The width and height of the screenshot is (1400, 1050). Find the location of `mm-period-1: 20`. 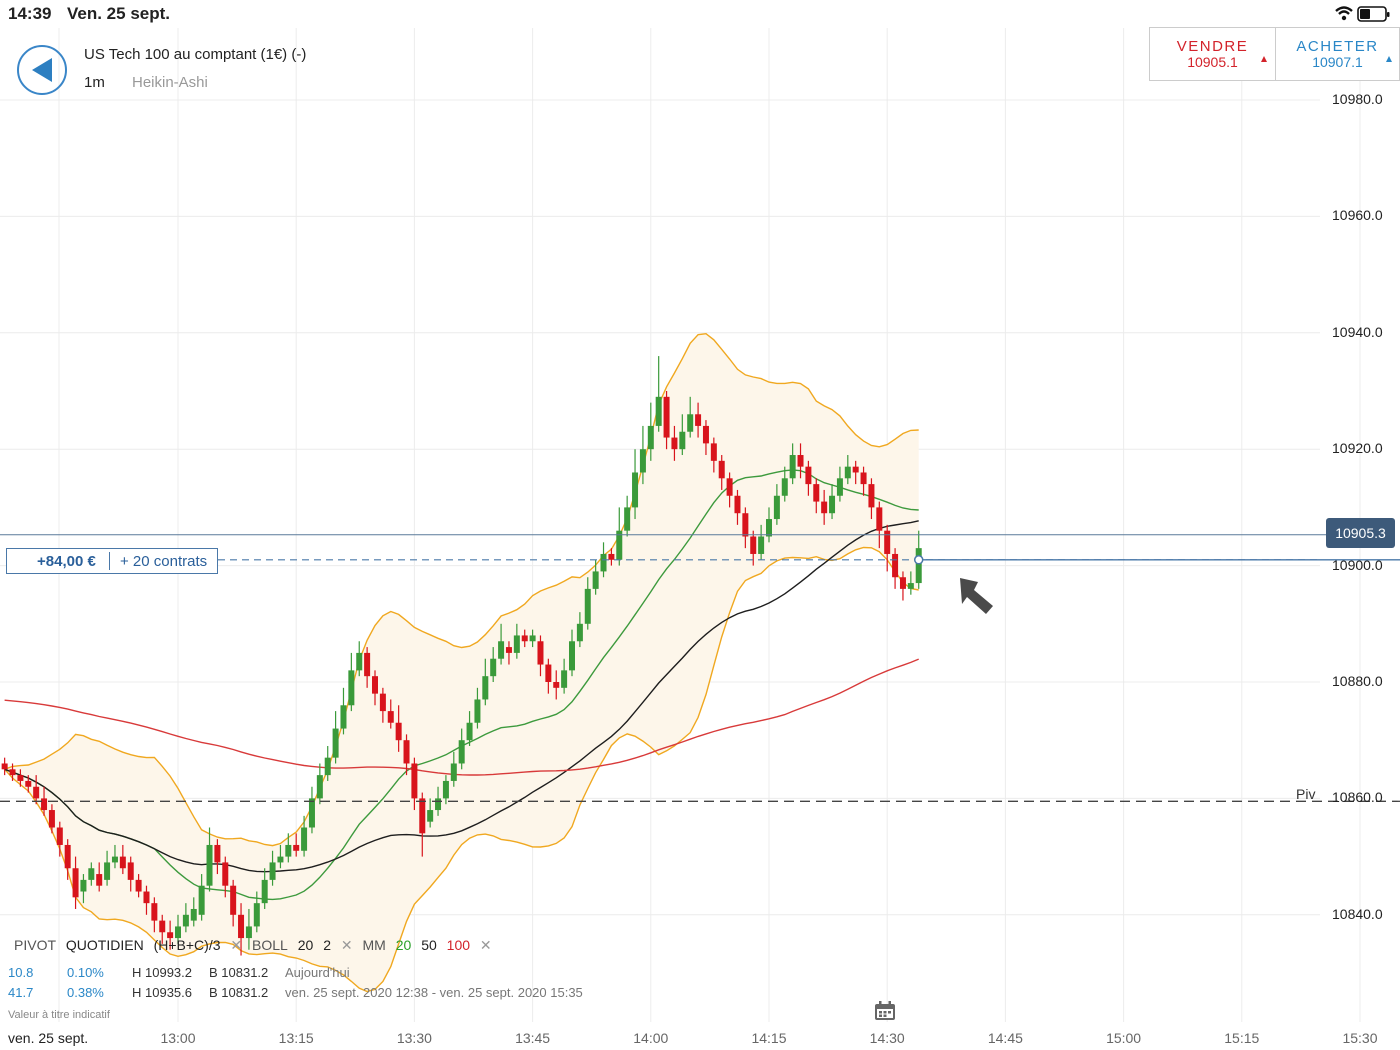

mm-period-1: 20 is located at coordinates (403, 945).